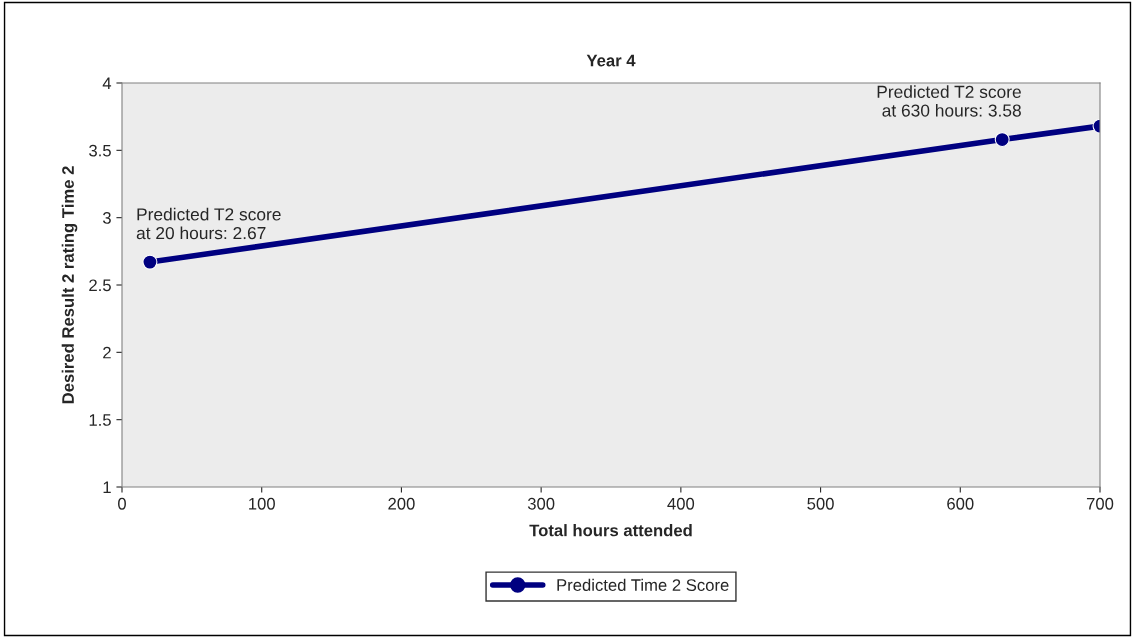 The image size is (1135, 638). I want to click on legend-label: Predicted Time 2 Score, so click(643, 584).